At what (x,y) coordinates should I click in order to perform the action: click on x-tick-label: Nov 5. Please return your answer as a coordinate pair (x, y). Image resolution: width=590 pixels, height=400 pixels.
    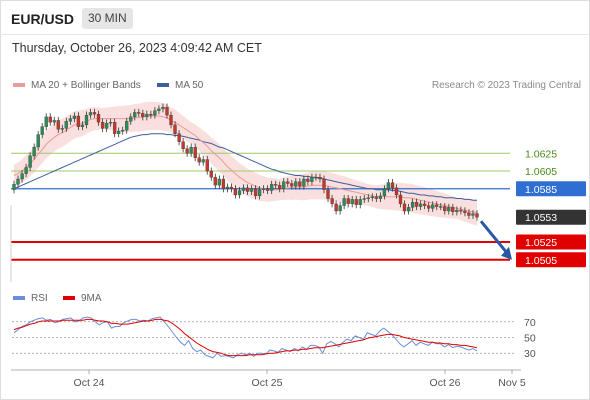
    Looking at the image, I should click on (512, 383).